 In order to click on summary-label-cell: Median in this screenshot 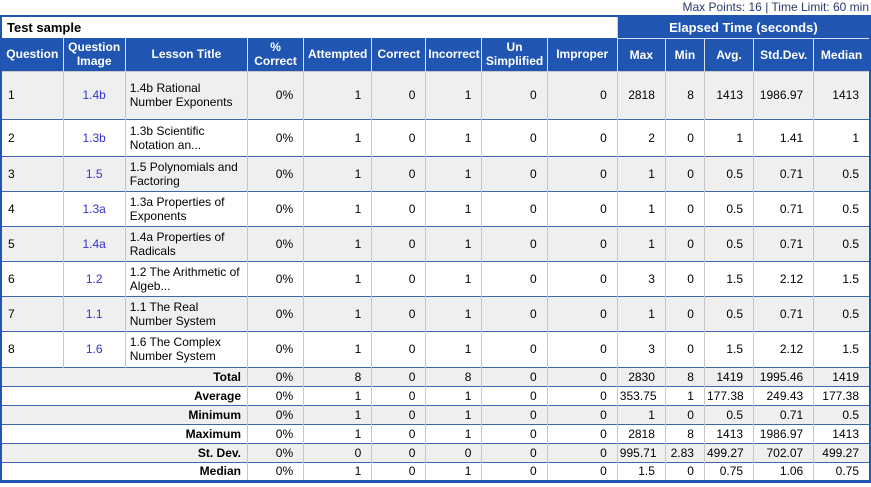, I will do `click(125, 471)`.